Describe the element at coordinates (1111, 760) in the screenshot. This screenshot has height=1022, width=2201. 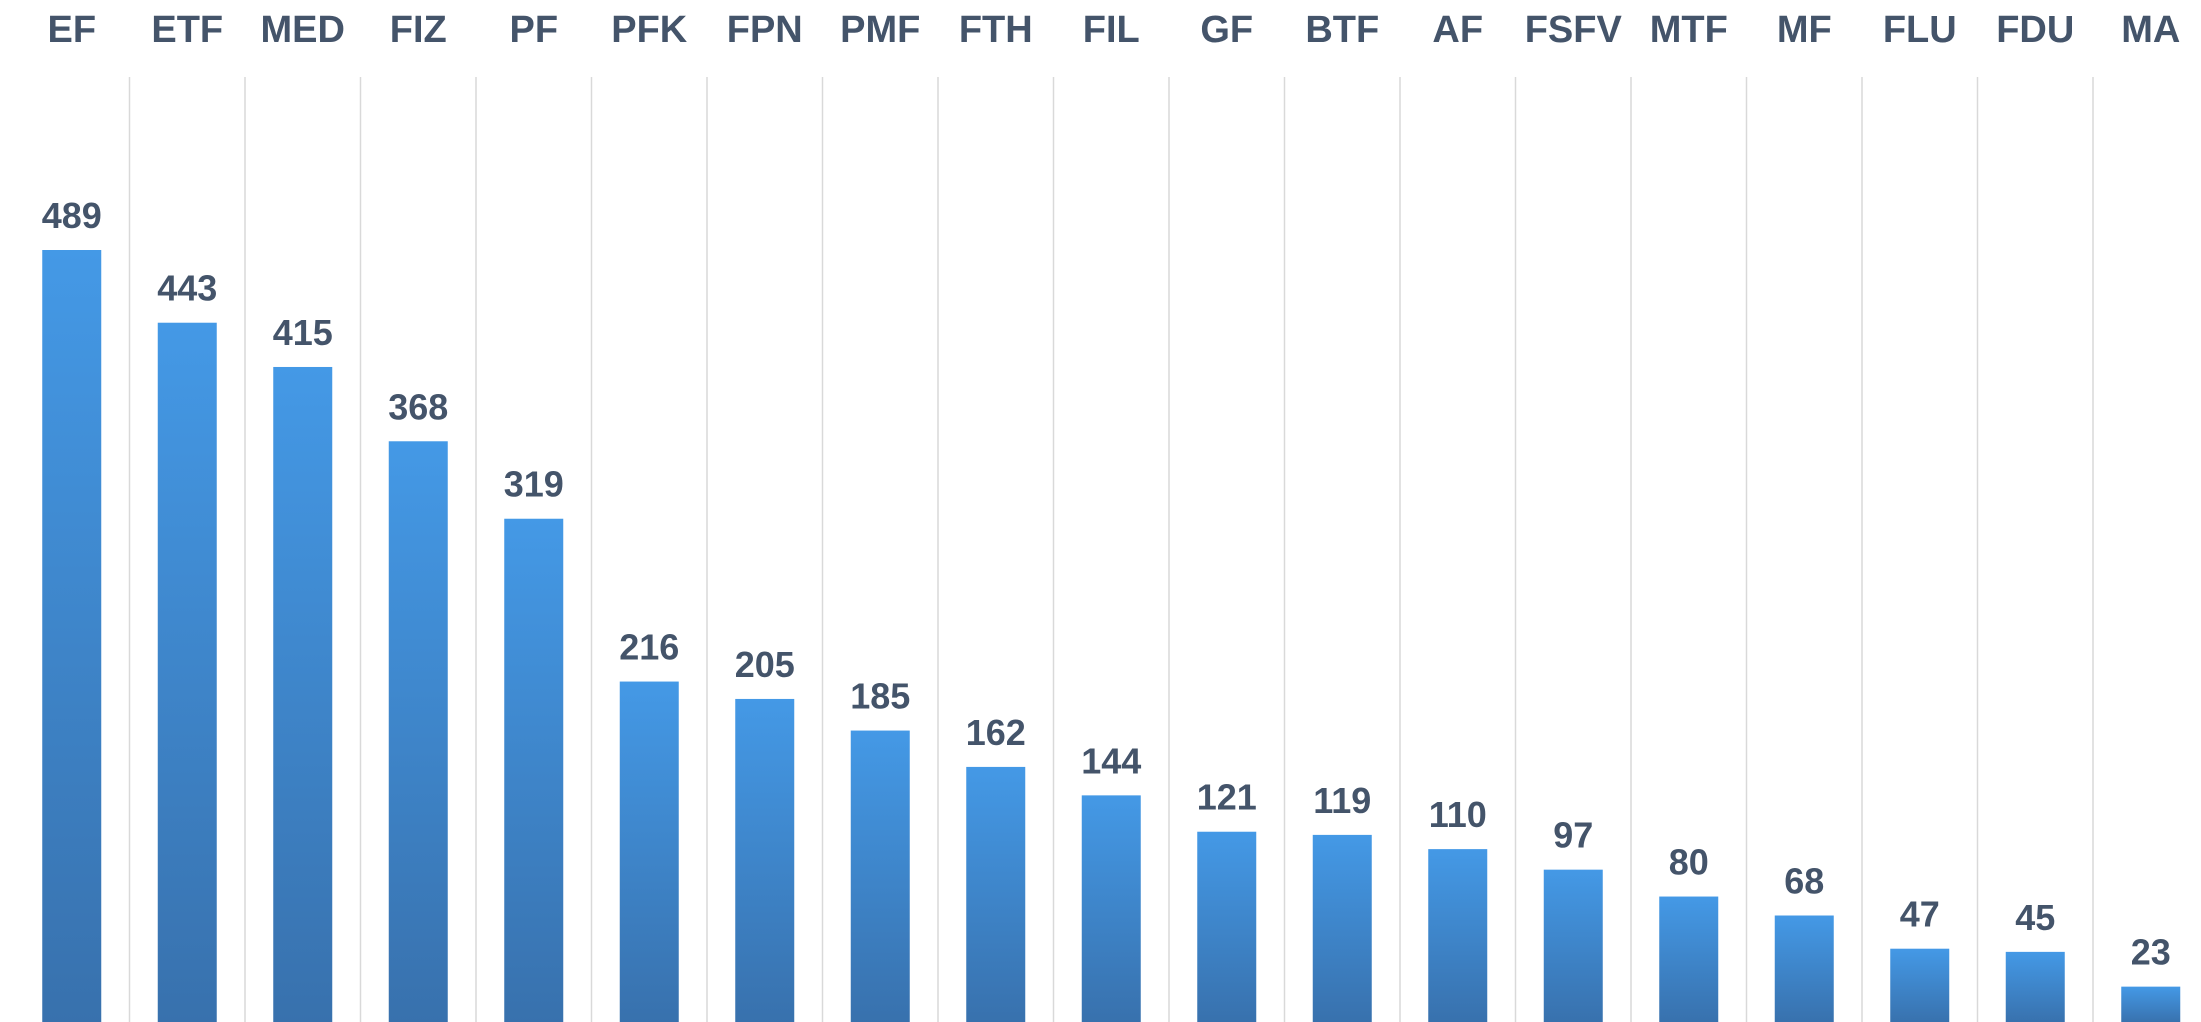
I see `value-label: 144` at that location.